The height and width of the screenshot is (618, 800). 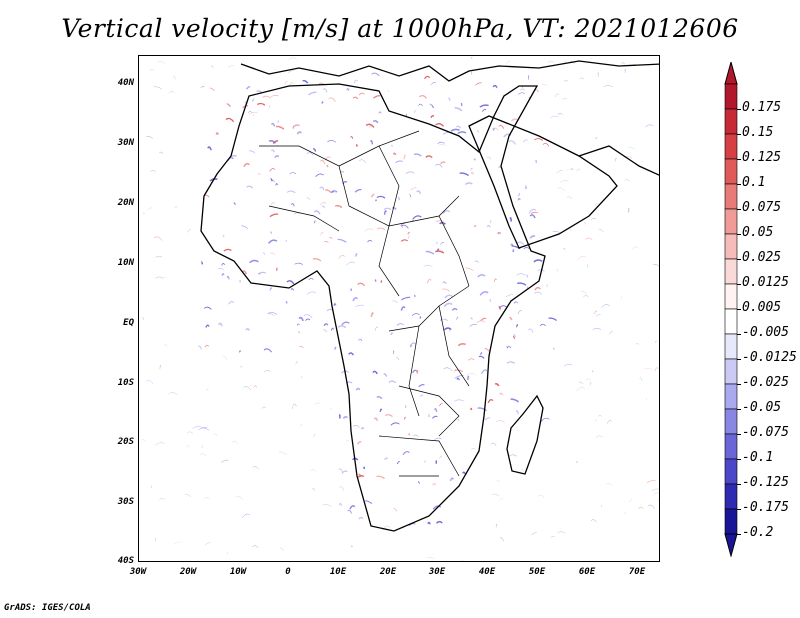 I want to click on colorbar-label: 0.05, so click(x=758, y=232).